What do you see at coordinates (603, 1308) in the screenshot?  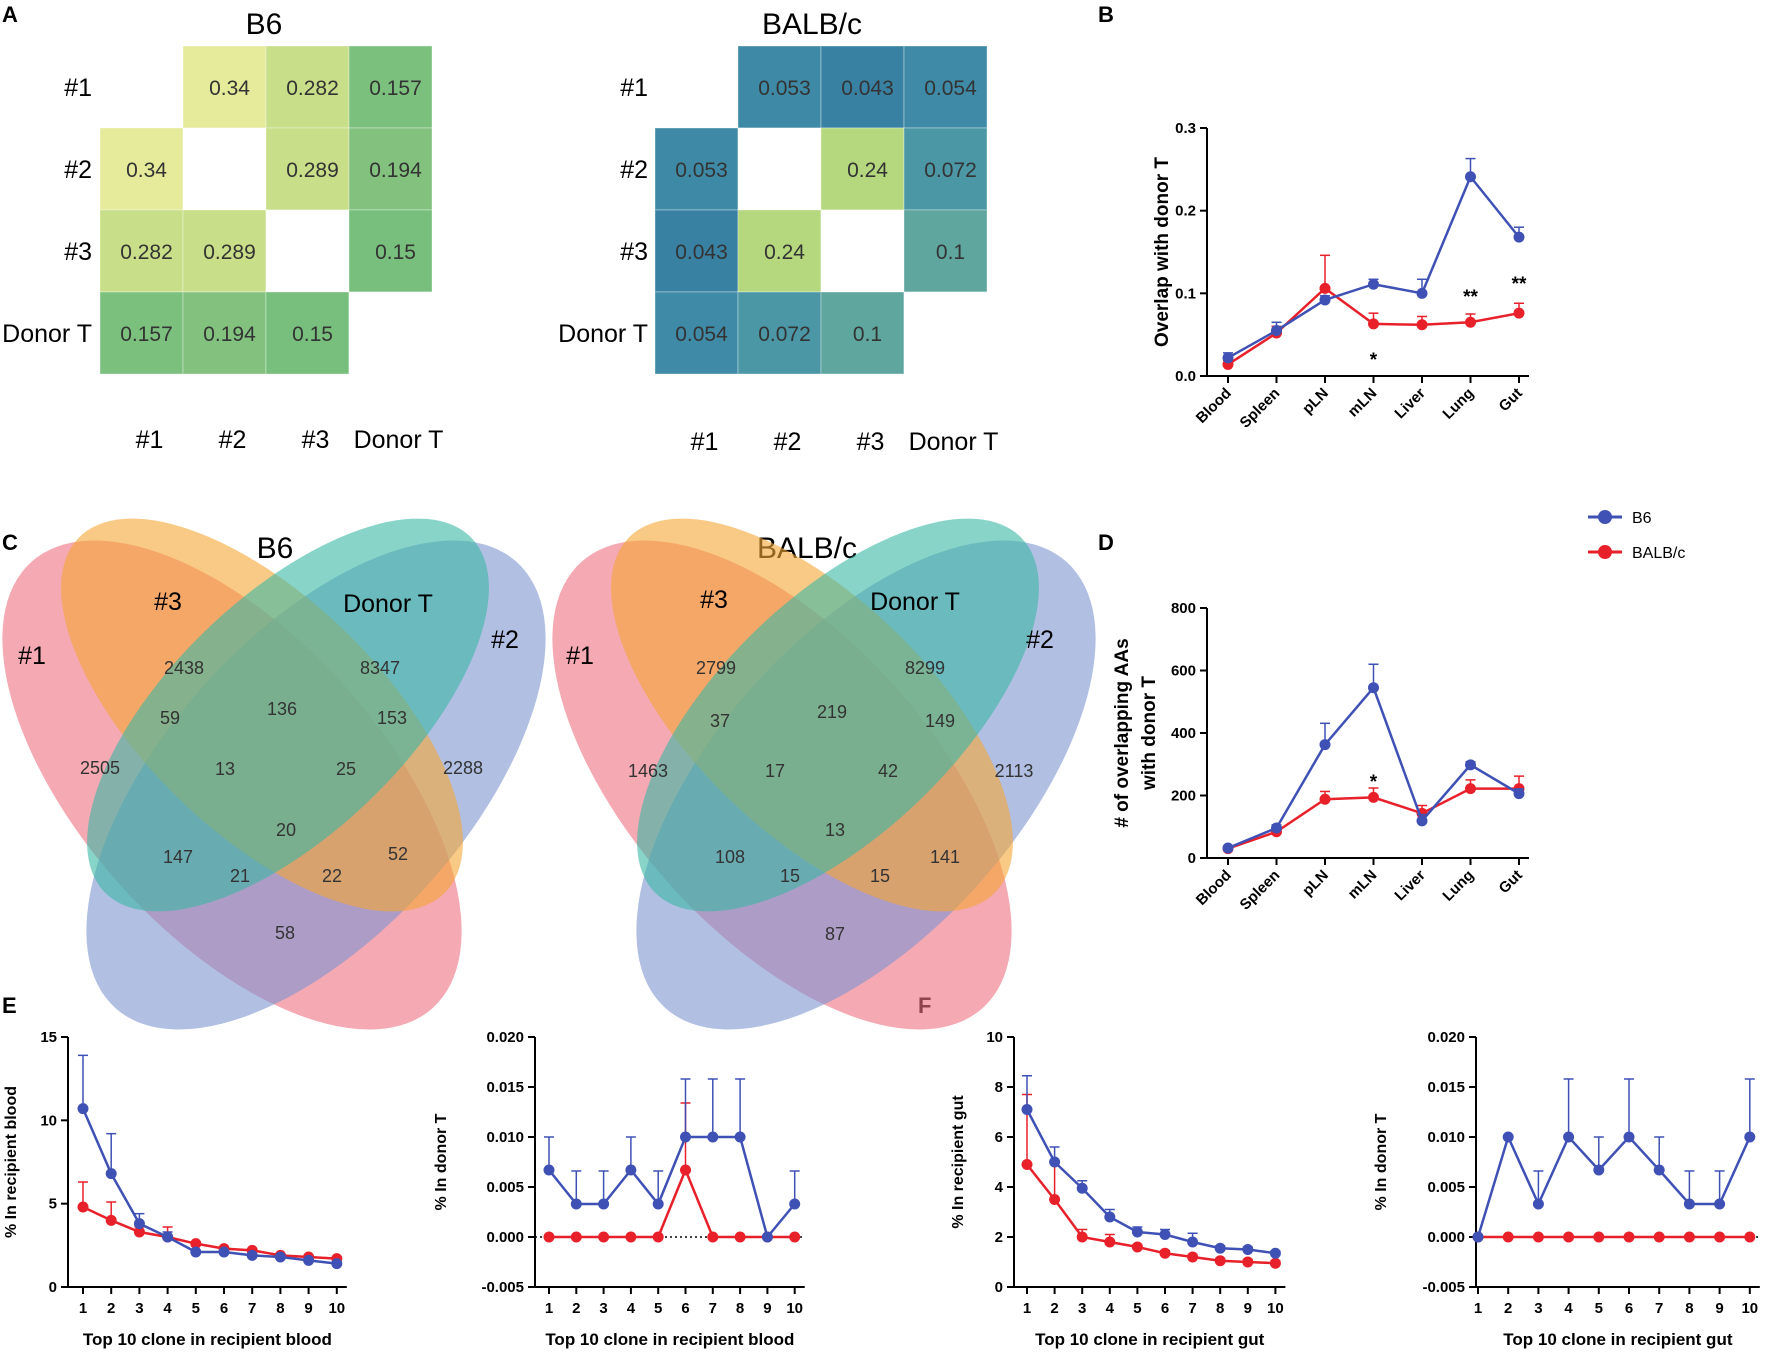 I see `plot-e2-x-tick-label: 3` at bounding box center [603, 1308].